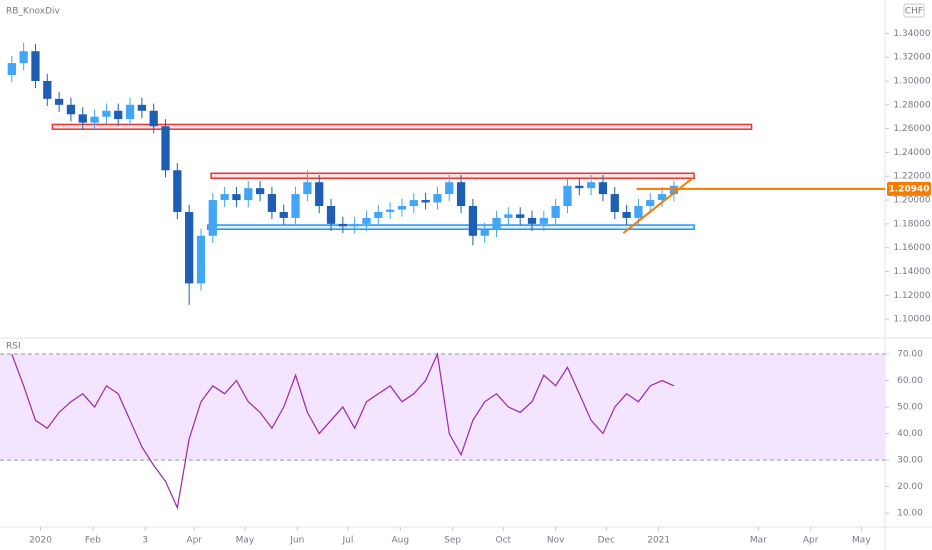  What do you see at coordinates (658, 205) in the screenshot?
I see `trendline` at bounding box center [658, 205].